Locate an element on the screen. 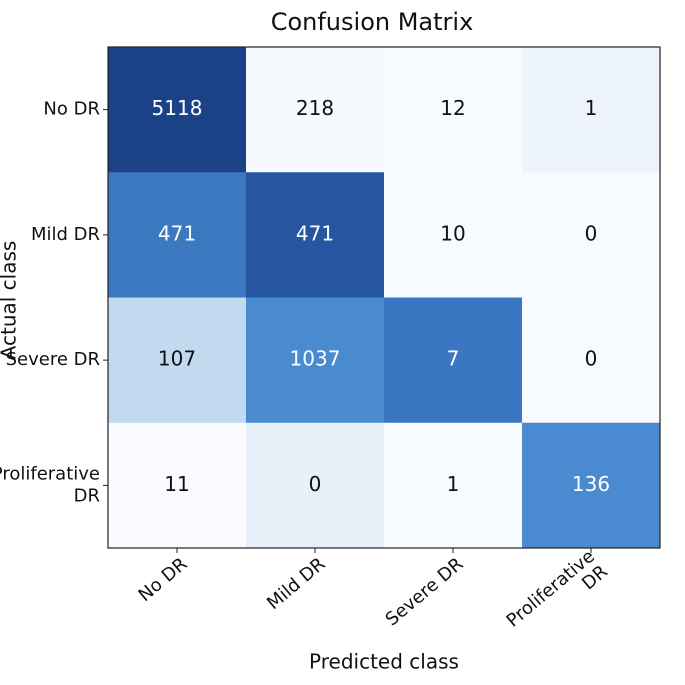  cell-label: 10 is located at coordinates (452, 233).